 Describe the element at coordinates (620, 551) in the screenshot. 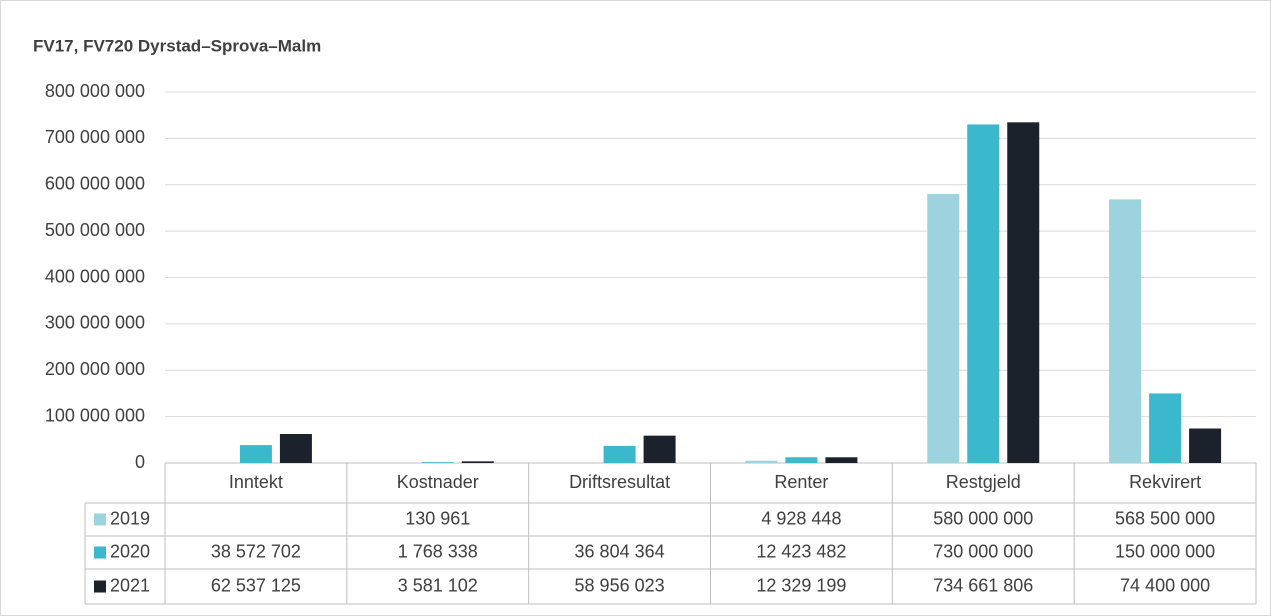

I see `table-value: 36 804 364` at that location.